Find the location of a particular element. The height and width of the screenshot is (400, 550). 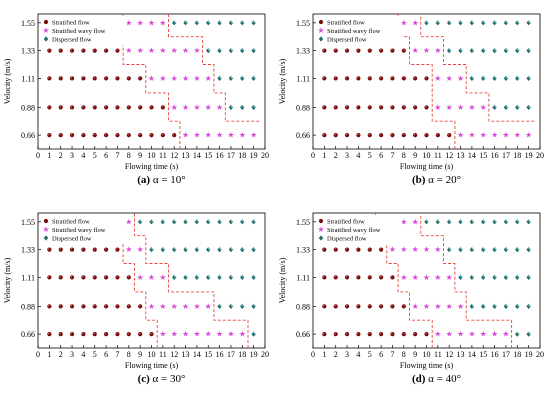

x-axis-title: Flowing time (s) is located at coordinates (152, 365).